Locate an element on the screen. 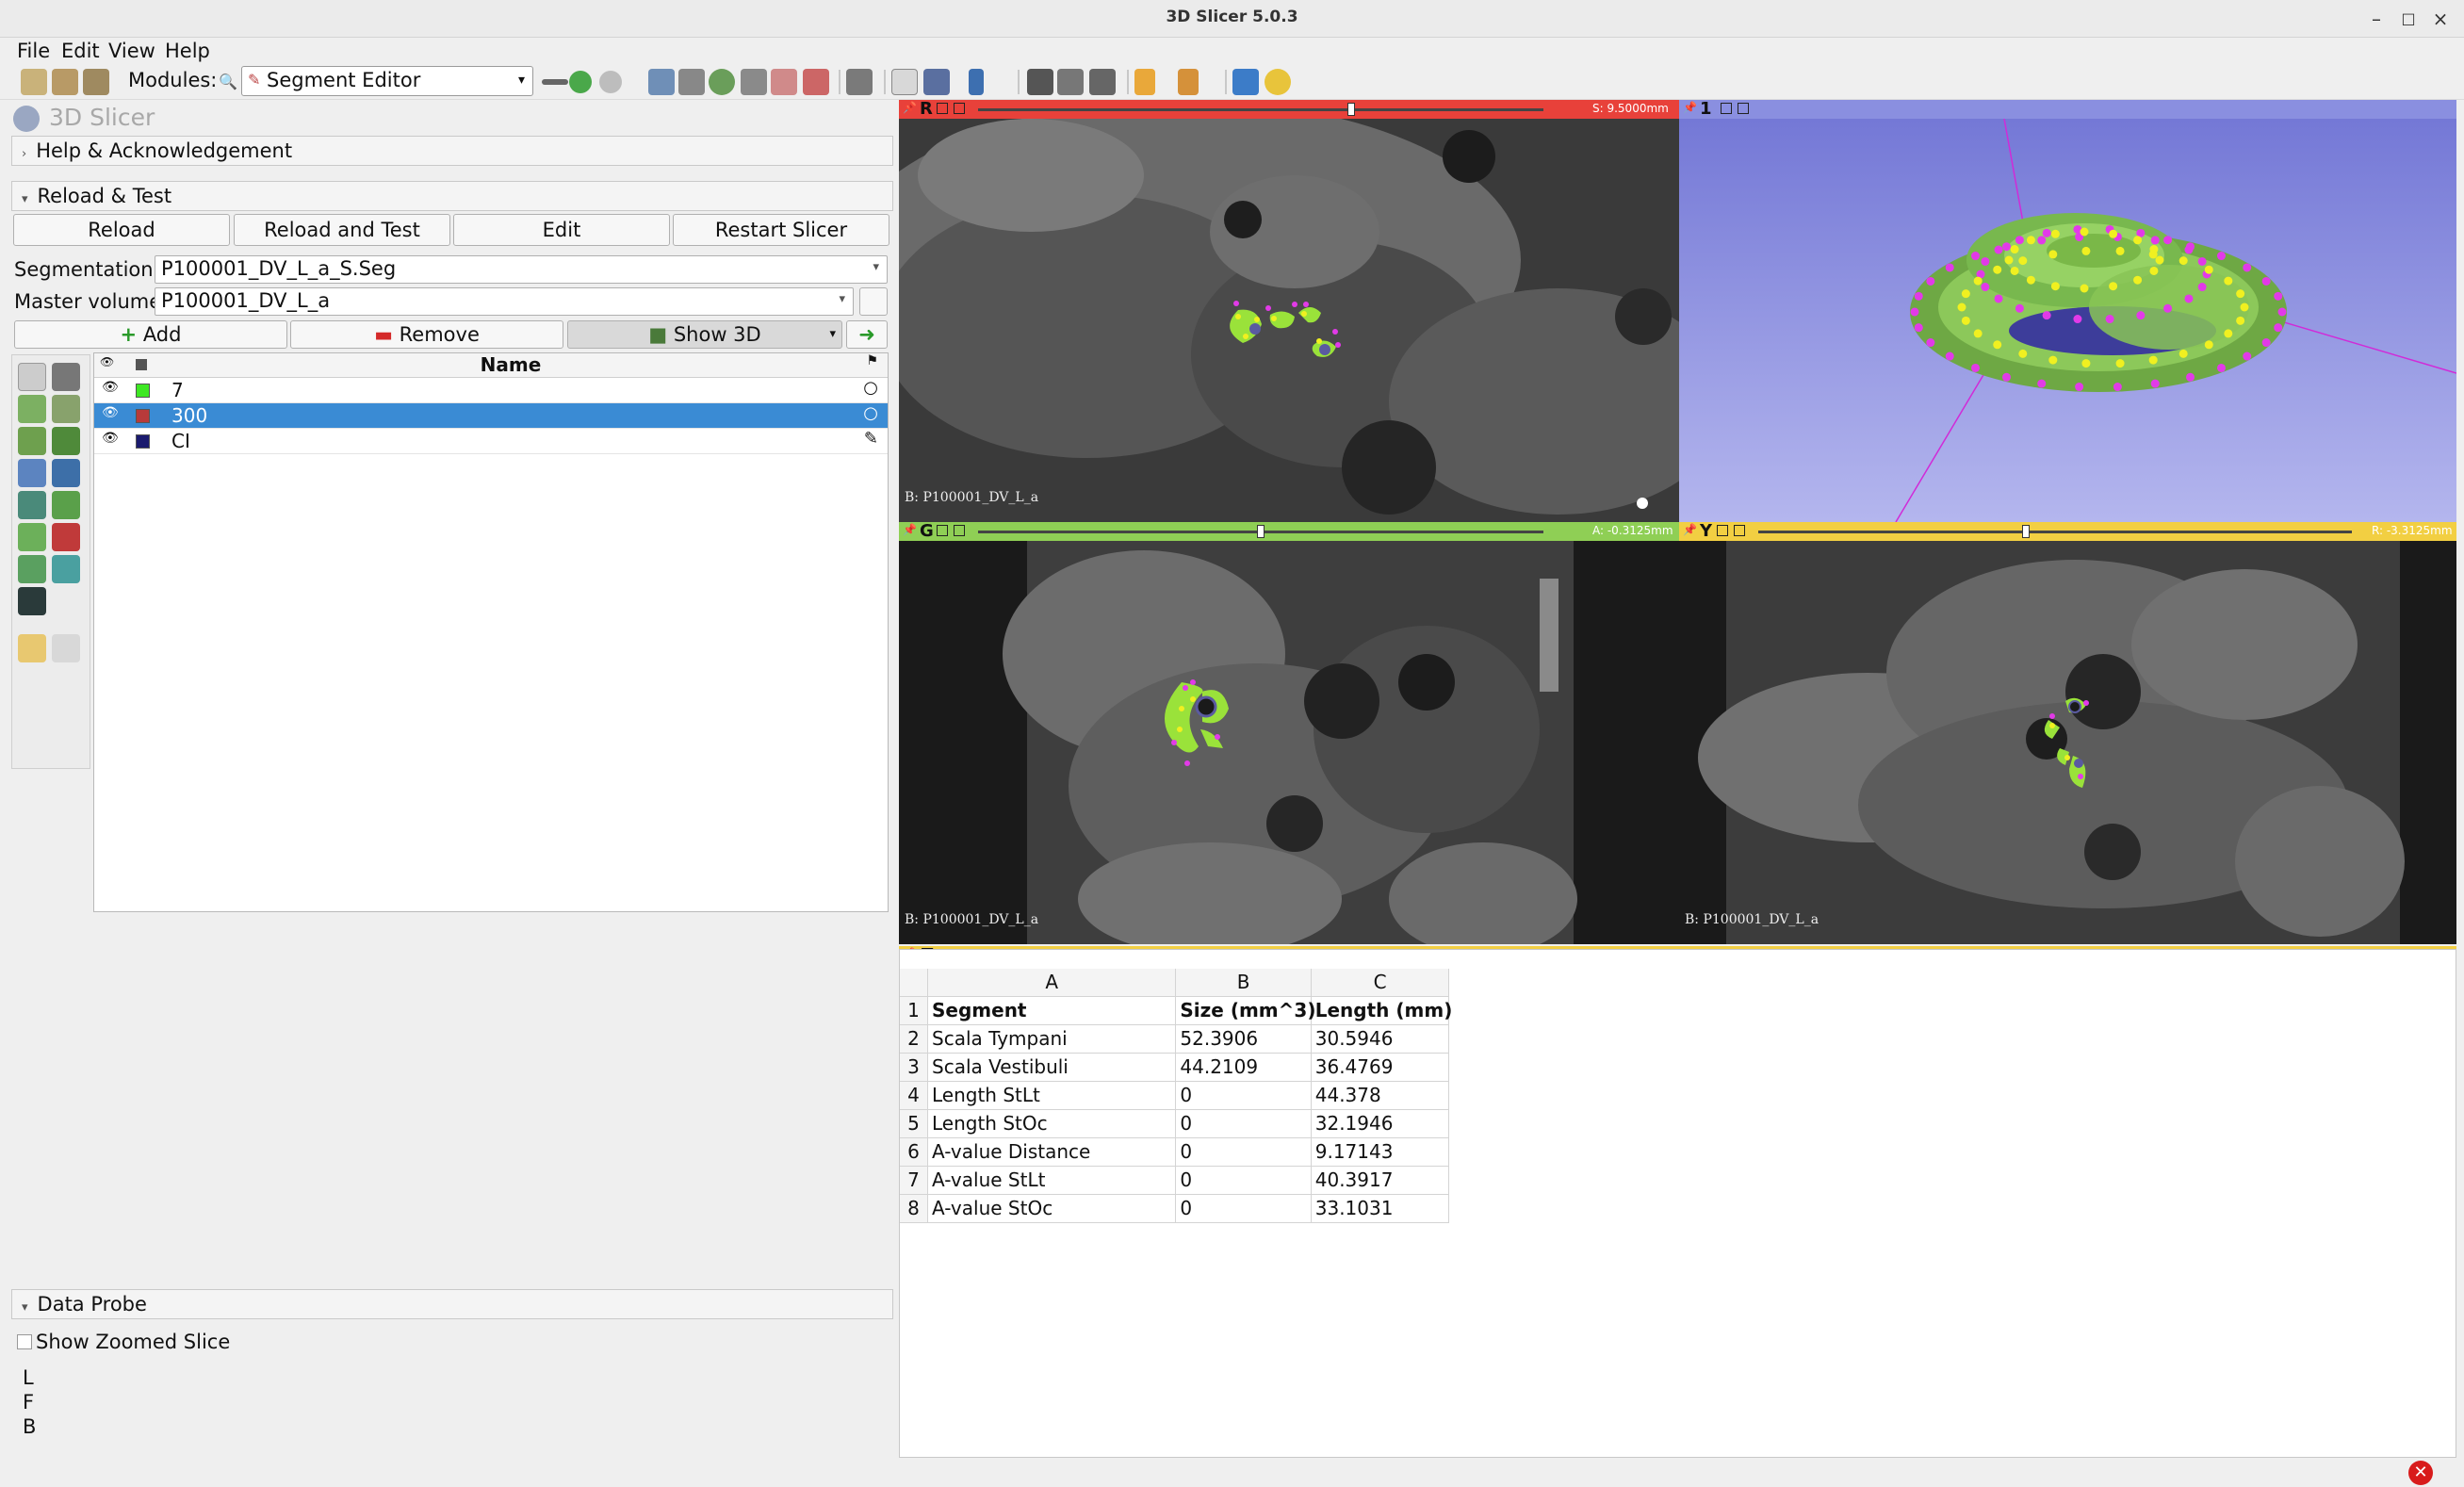 This screenshot has width=2464, height=1487. draw-effect-icon is located at coordinates (66, 409).